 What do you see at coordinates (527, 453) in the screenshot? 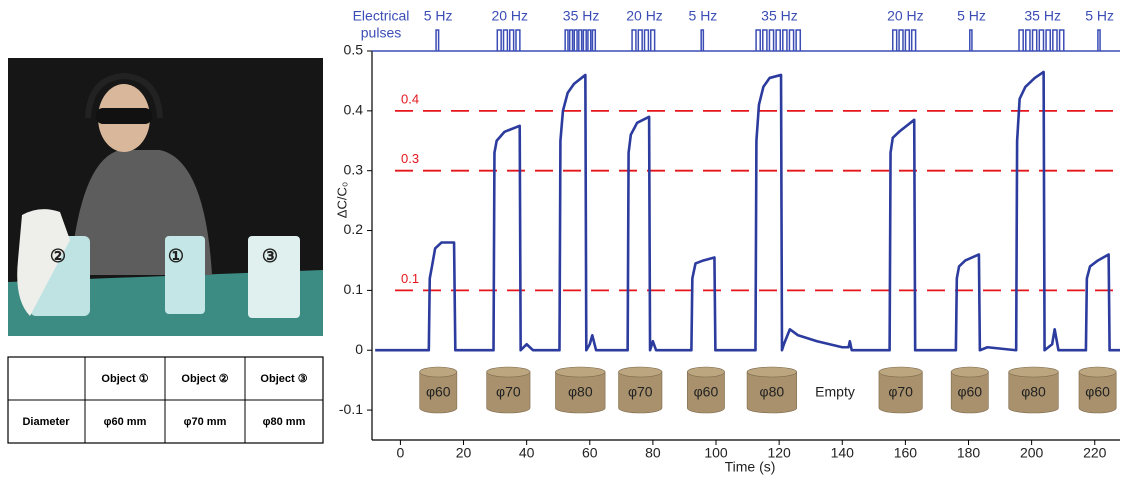
I see `x-tick-label: 40` at bounding box center [527, 453].